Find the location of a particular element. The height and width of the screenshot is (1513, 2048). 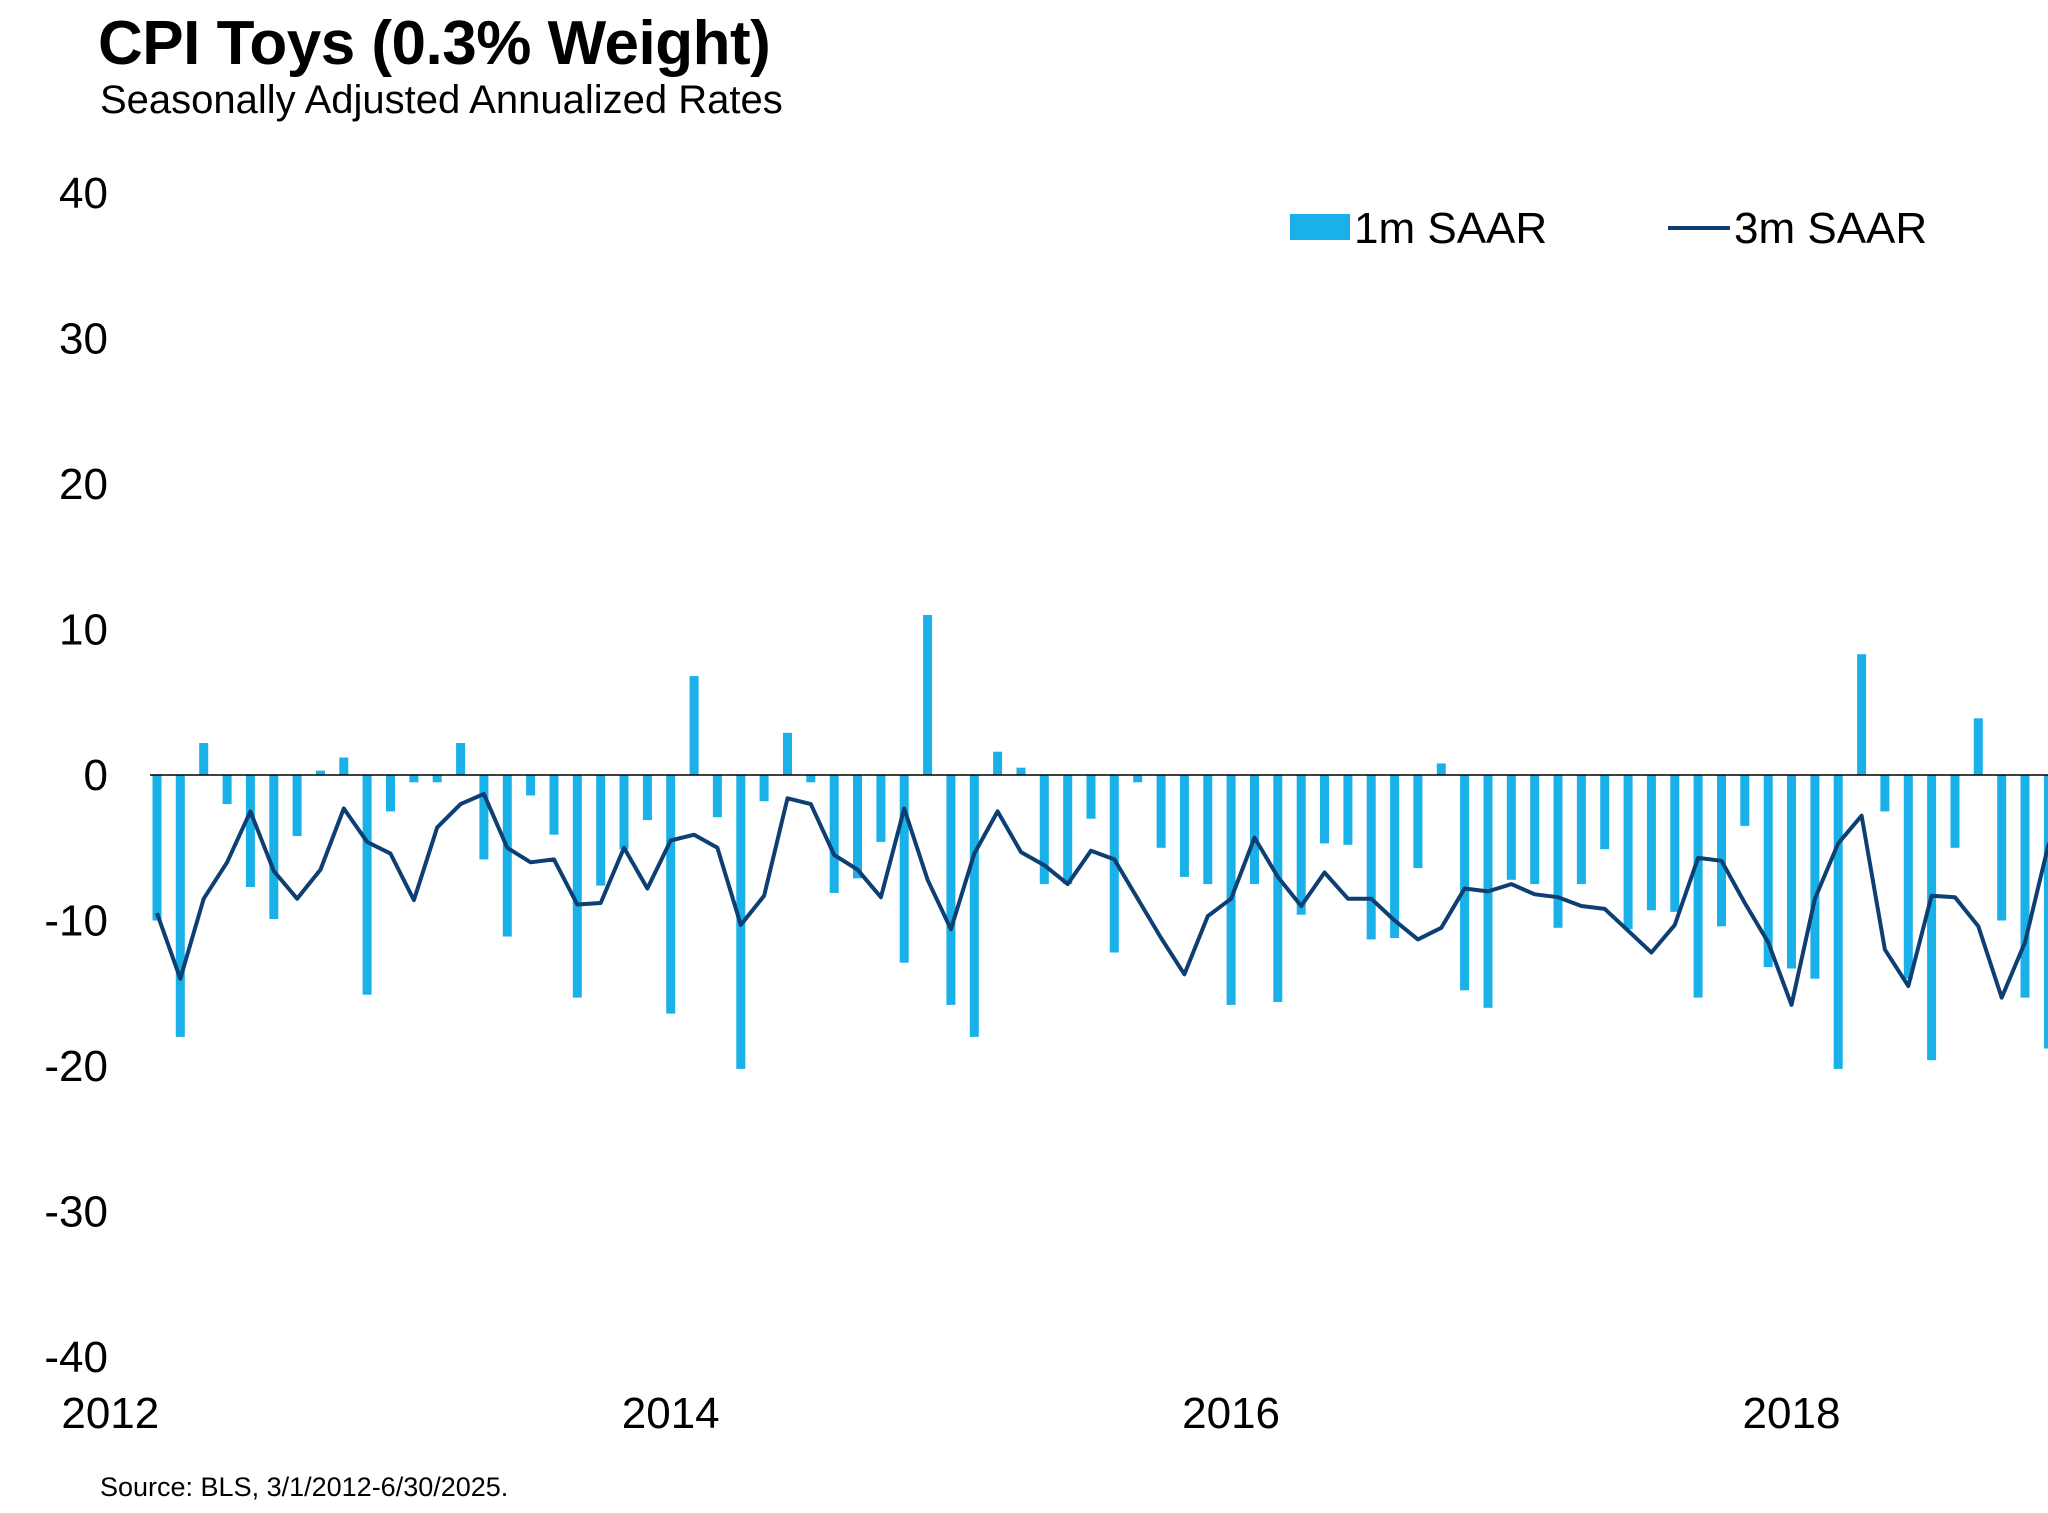

chart-subtitle: Seasonally Adjusted Annualized Rates is located at coordinates (441, 100).